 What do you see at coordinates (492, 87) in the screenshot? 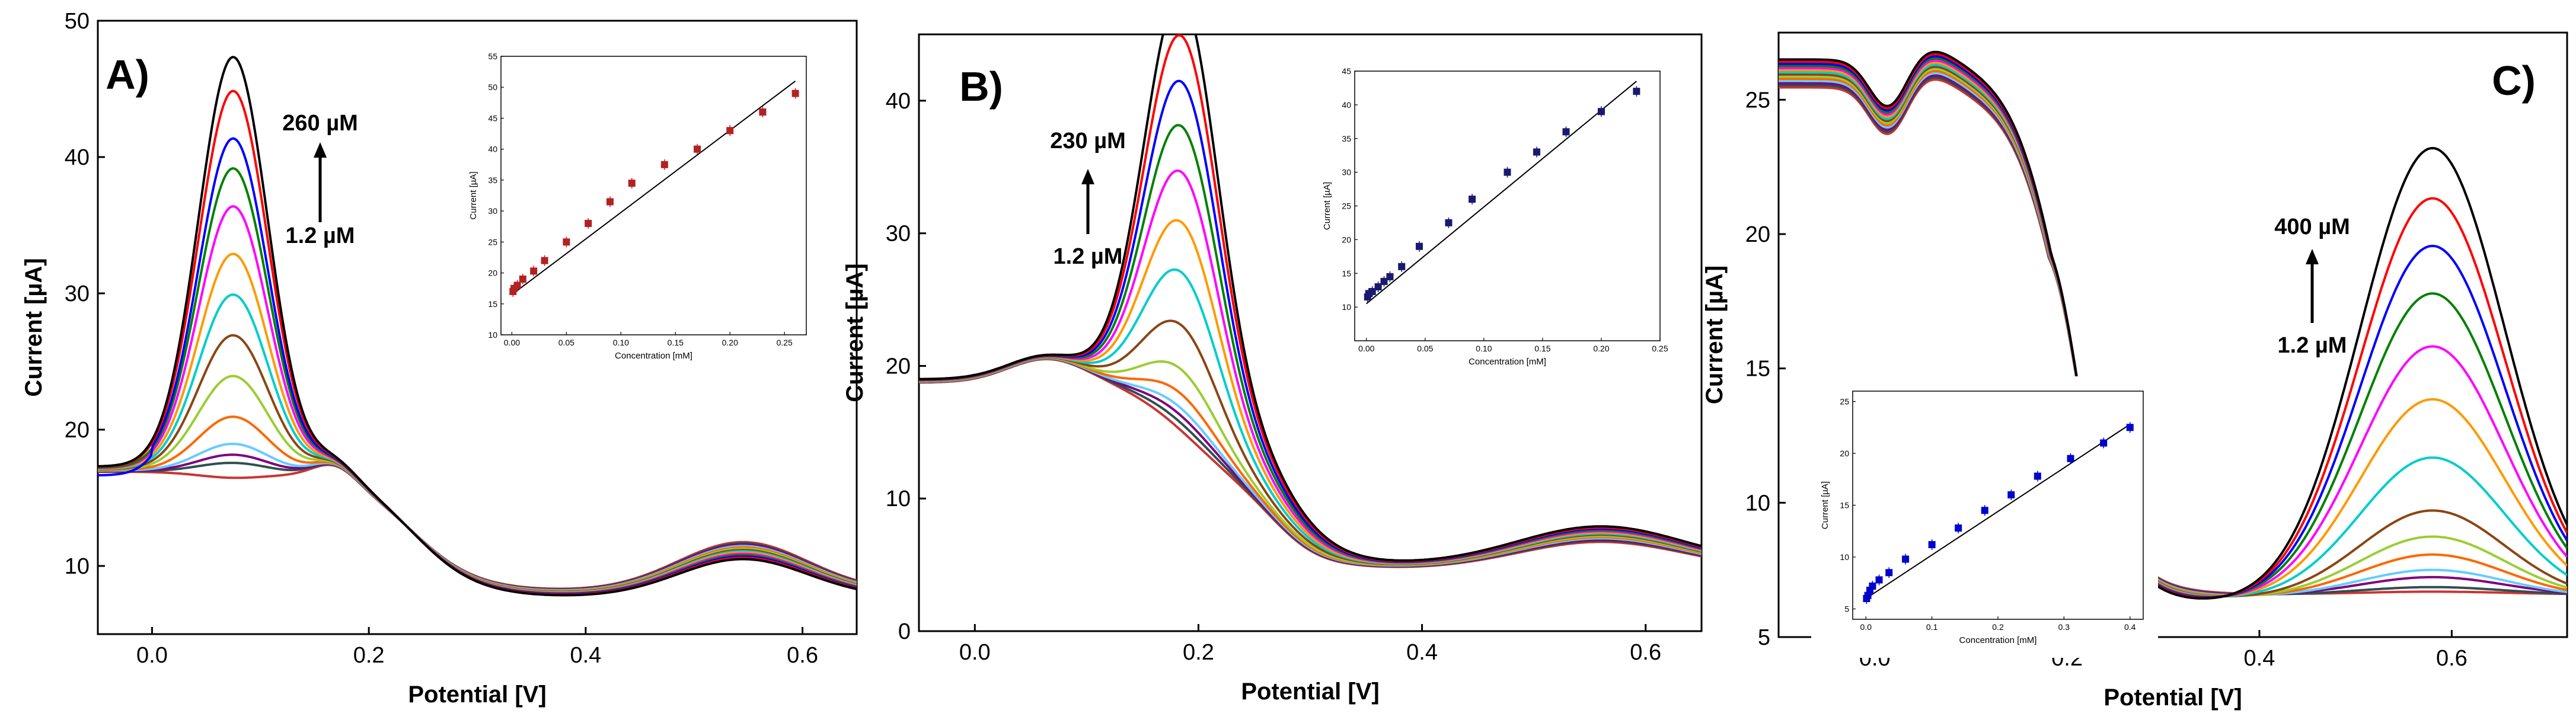
I see `inset-y-tick-label: 50` at bounding box center [492, 87].